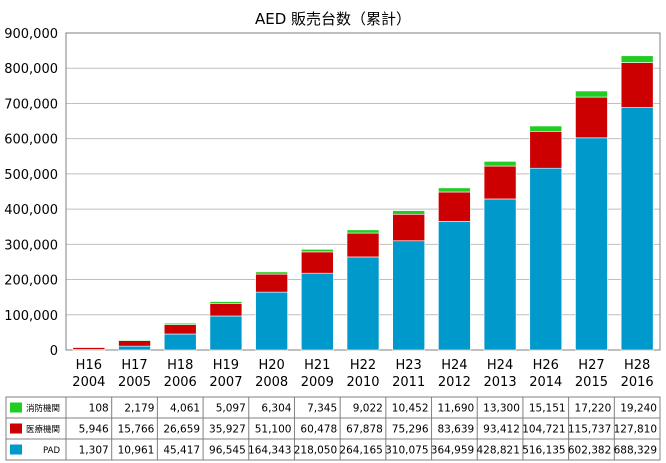 The height and width of the screenshot is (463, 666). What do you see at coordinates (317, 365) in the screenshot?
I see `x-tick-era: H21` at bounding box center [317, 365].